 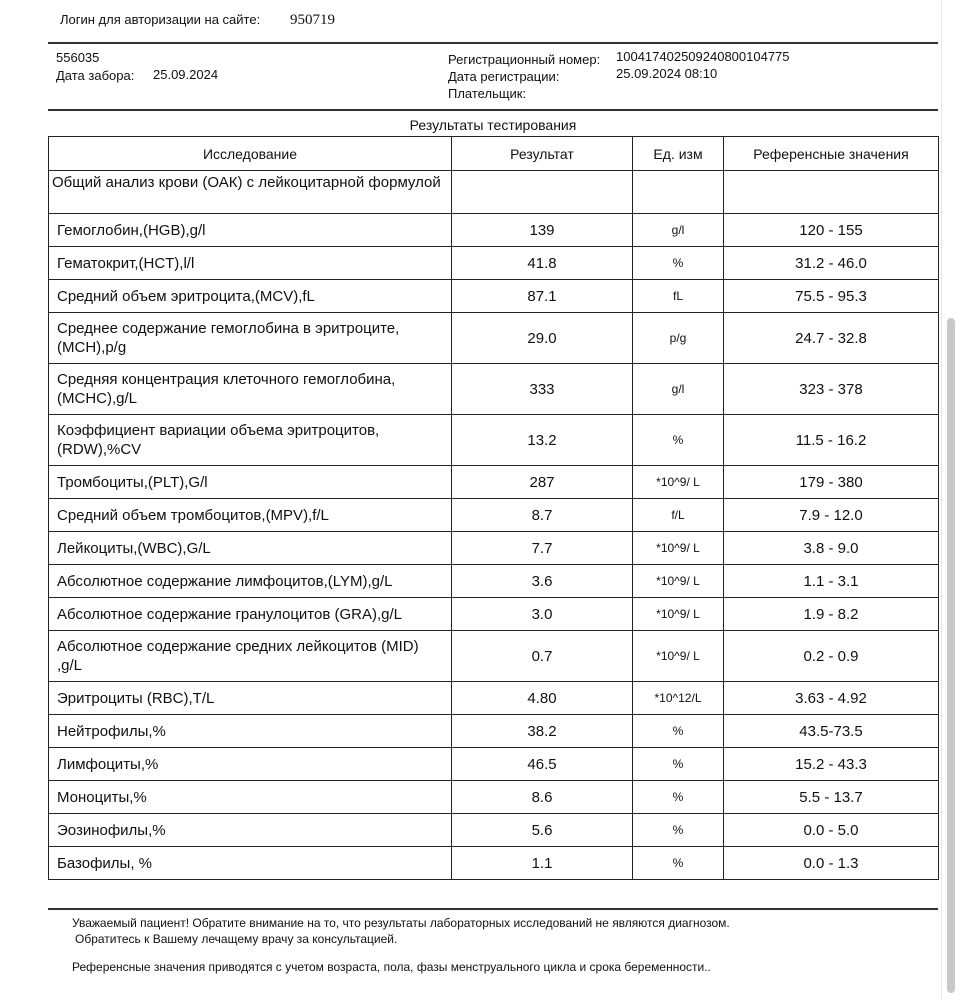 I want to click on column-header-result: Результат, so click(x=542, y=153).